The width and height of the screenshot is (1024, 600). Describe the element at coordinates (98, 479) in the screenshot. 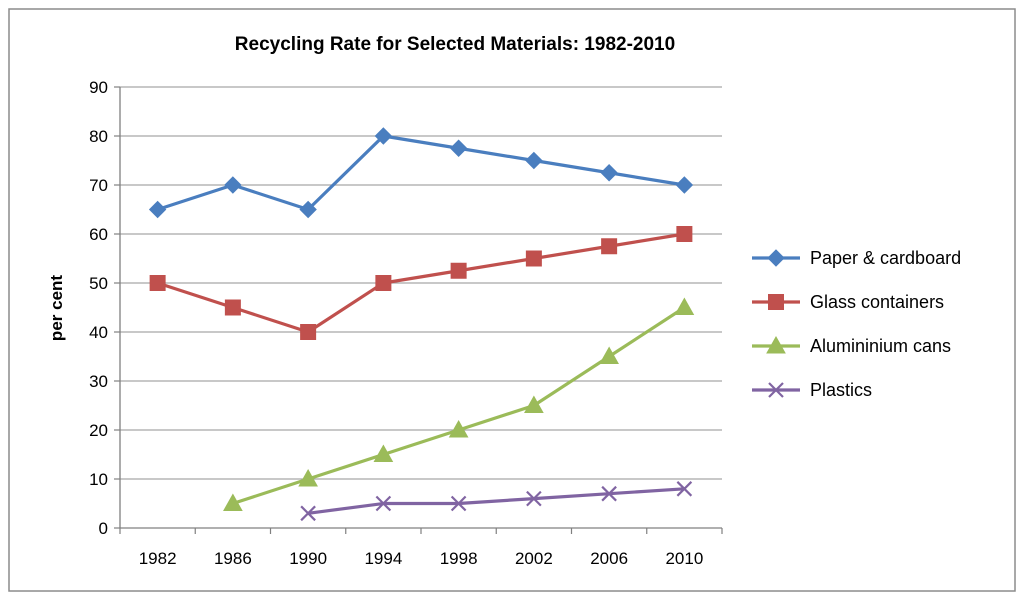

I see `y-tick-label: 10` at that location.